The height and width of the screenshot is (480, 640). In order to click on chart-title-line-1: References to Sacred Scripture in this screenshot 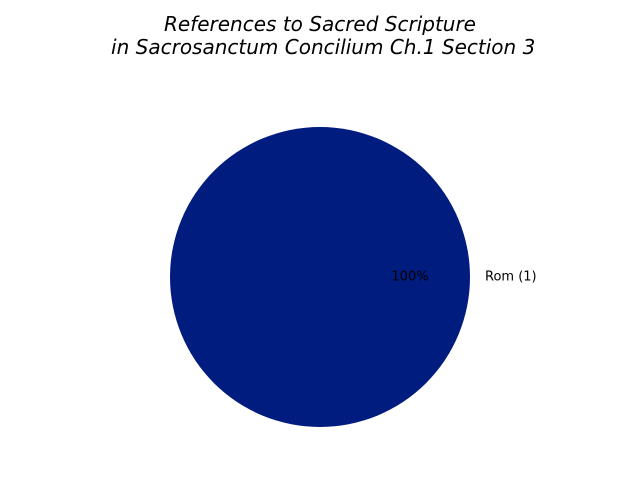, I will do `click(320, 24)`.